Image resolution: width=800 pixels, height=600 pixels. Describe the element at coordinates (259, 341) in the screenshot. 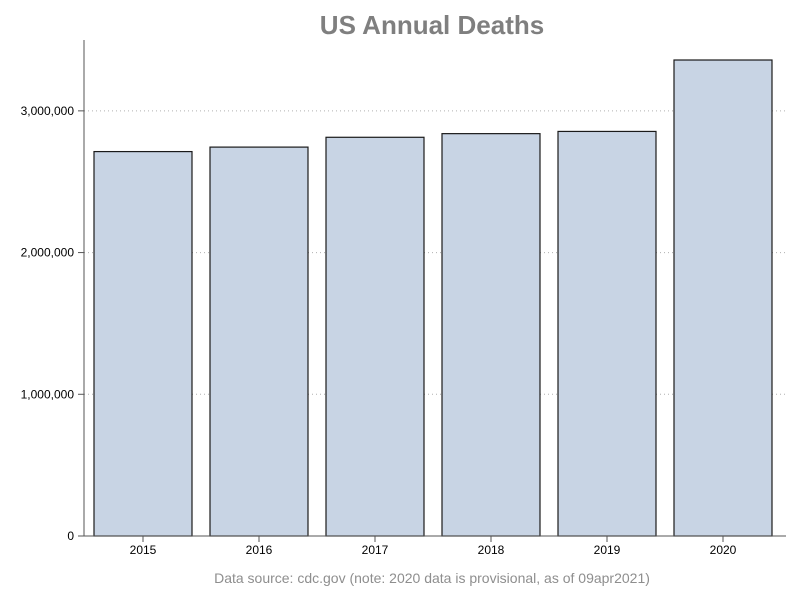

I see `bar-2016` at that location.